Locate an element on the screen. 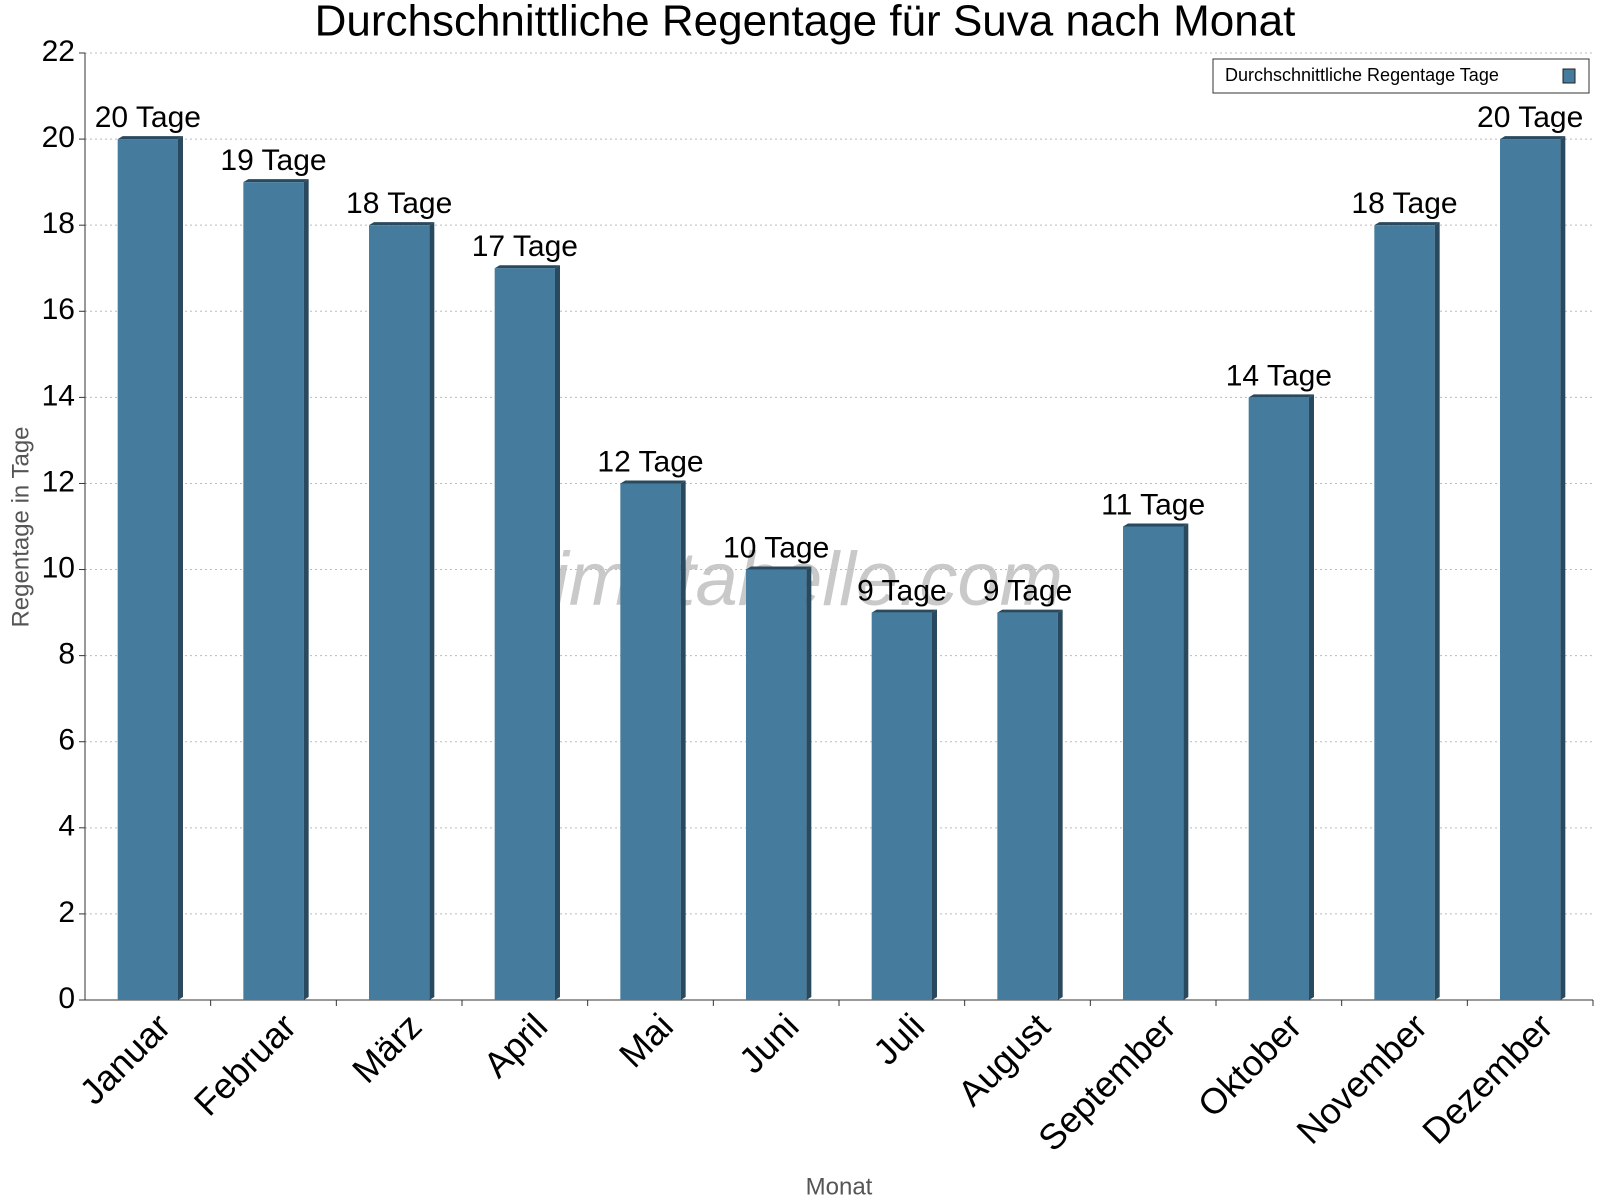  x-tick-label: November is located at coordinates (1361, 1078).